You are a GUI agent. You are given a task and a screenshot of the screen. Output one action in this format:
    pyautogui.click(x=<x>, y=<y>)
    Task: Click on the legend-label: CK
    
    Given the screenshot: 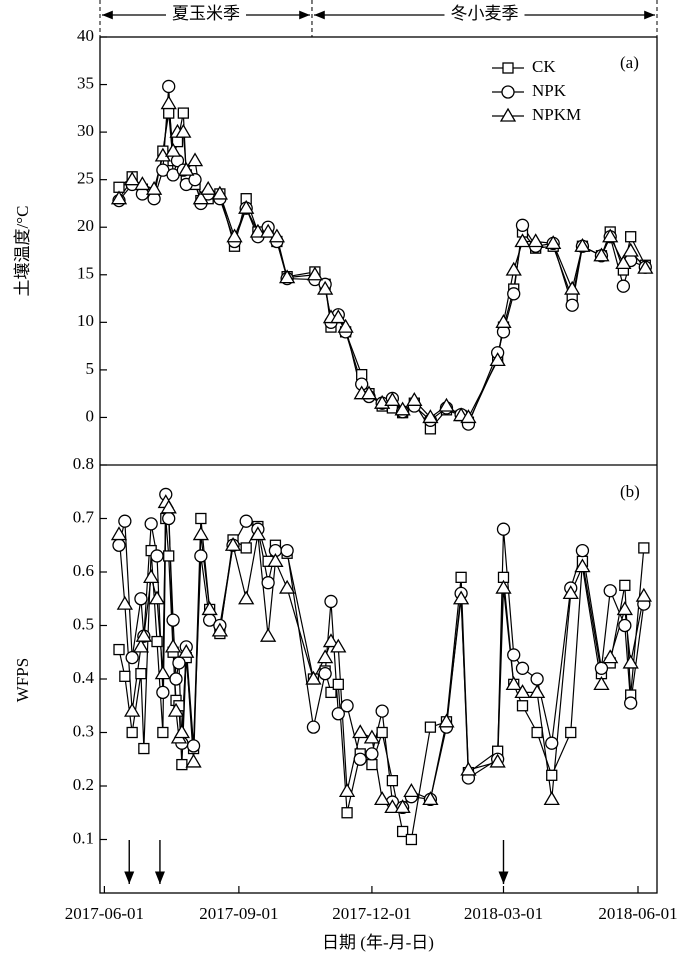 What is the action you would take?
    pyautogui.click(x=544, y=66)
    